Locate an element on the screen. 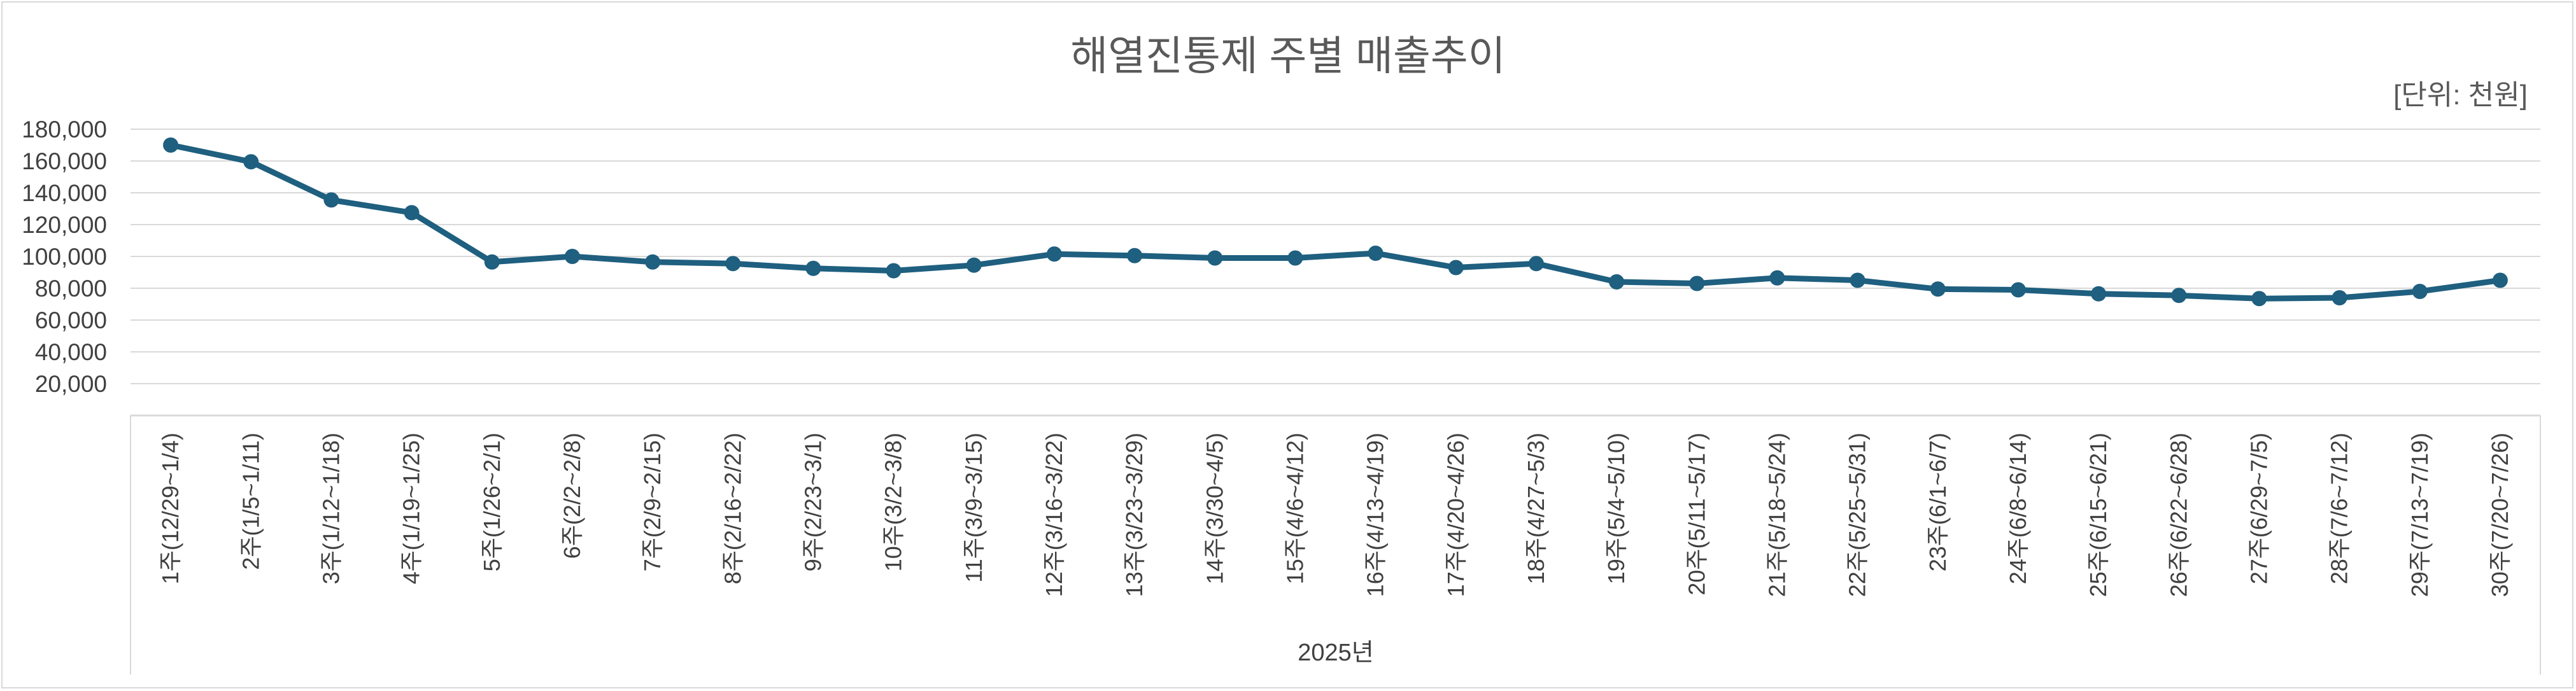 Image resolution: width=2576 pixels, height=691 pixels. x-tick-label: 23주(6/1~6/7) is located at coordinates (1938, 502).